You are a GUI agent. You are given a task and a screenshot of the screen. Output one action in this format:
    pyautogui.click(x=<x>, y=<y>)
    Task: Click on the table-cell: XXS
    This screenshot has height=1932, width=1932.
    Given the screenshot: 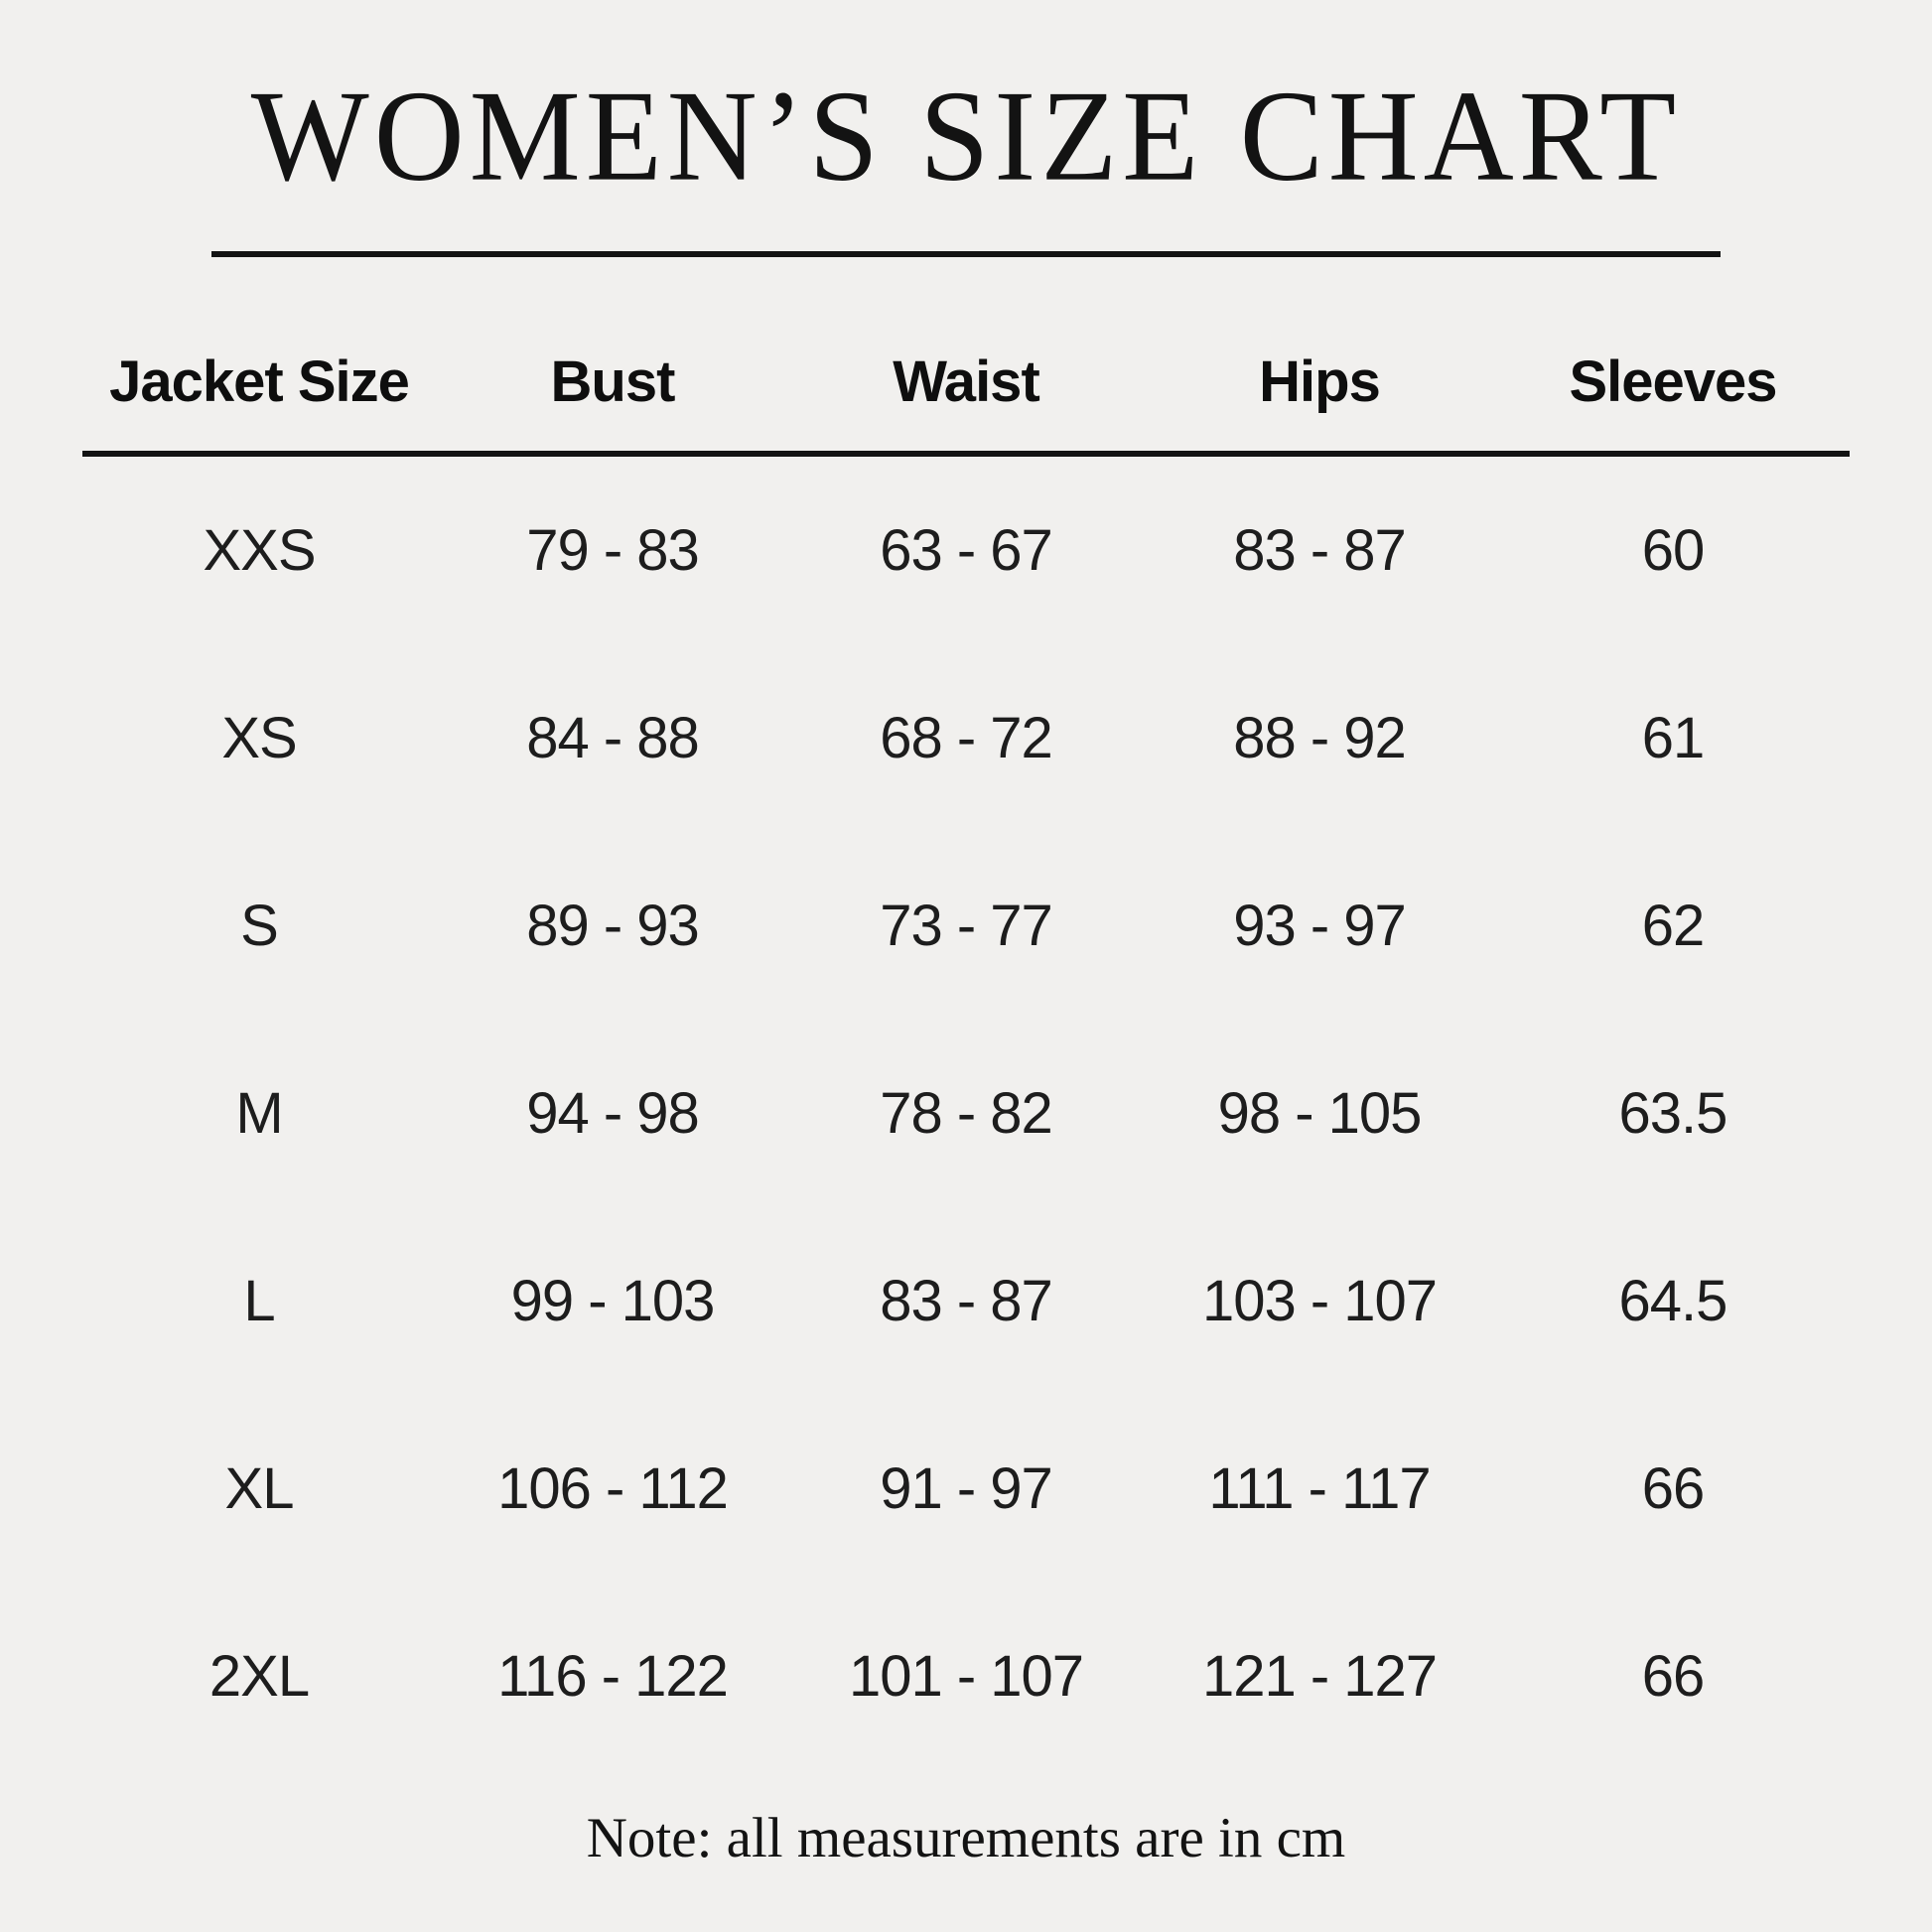 What is the action you would take?
    pyautogui.click(x=259, y=550)
    